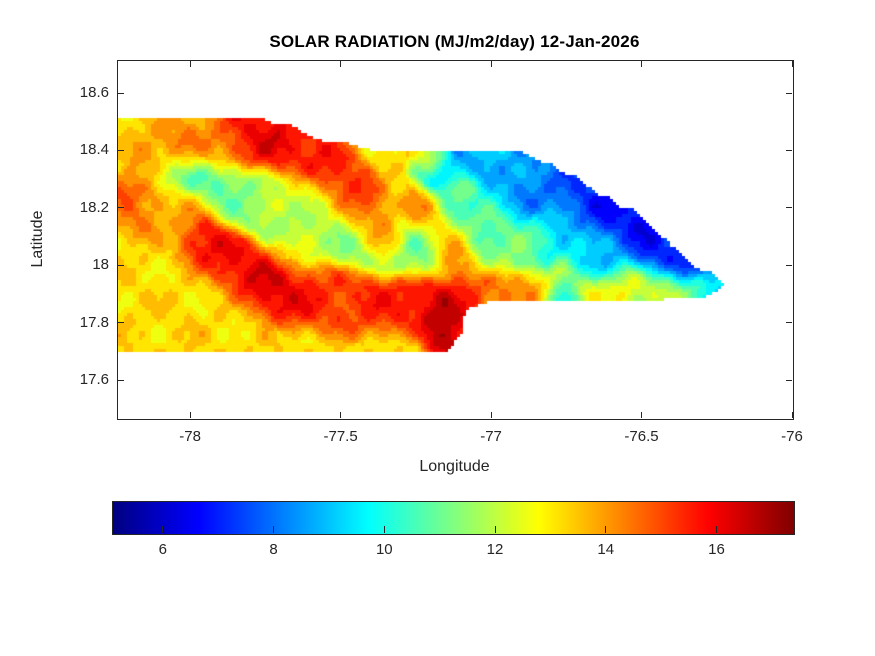 The height and width of the screenshot is (656, 875). What do you see at coordinates (454, 466) in the screenshot?
I see `x-axis-label: Longitude` at bounding box center [454, 466].